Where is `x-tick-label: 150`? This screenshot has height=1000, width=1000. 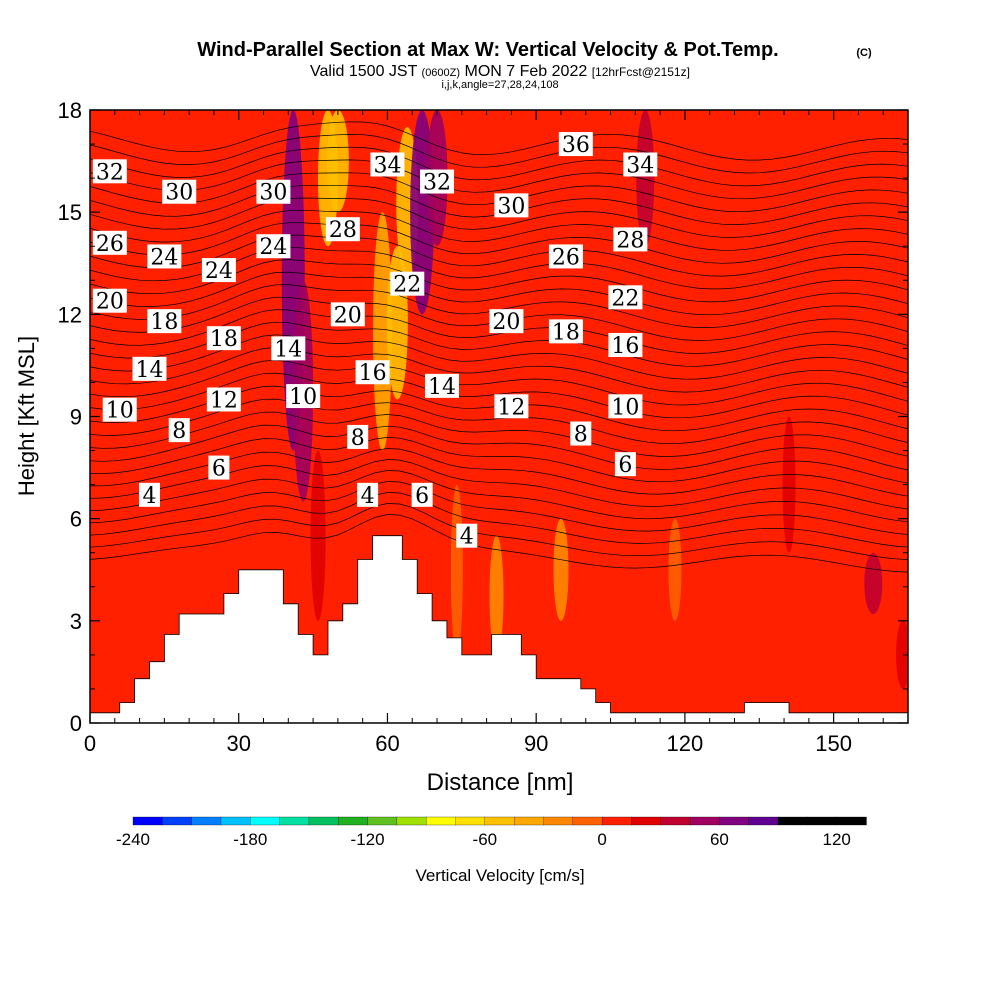
x-tick-label: 150 is located at coordinates (833, 743).